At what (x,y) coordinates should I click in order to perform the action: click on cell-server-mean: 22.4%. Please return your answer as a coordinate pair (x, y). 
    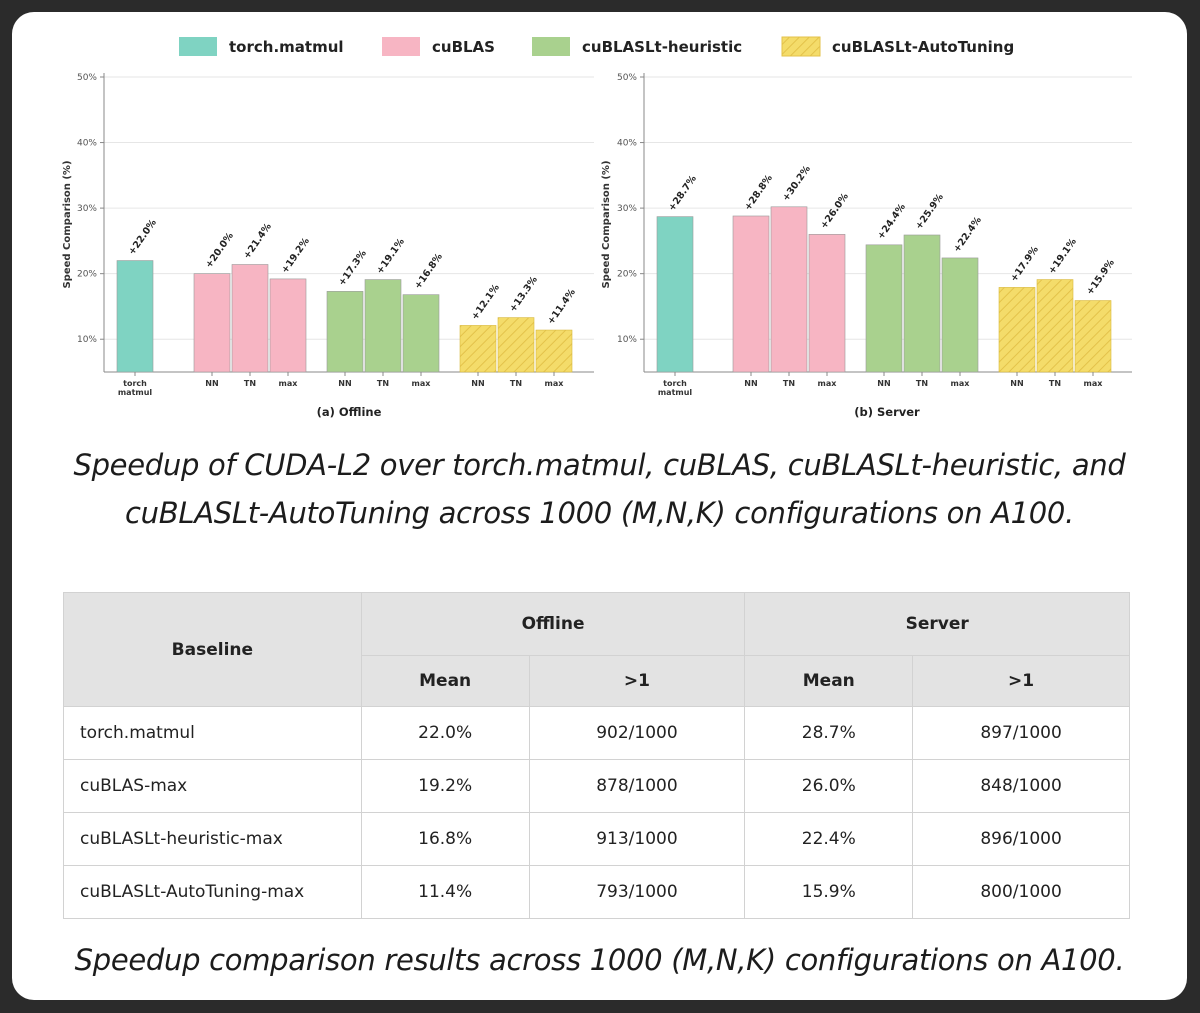
    Looking at the image, I should click on (829, 839).